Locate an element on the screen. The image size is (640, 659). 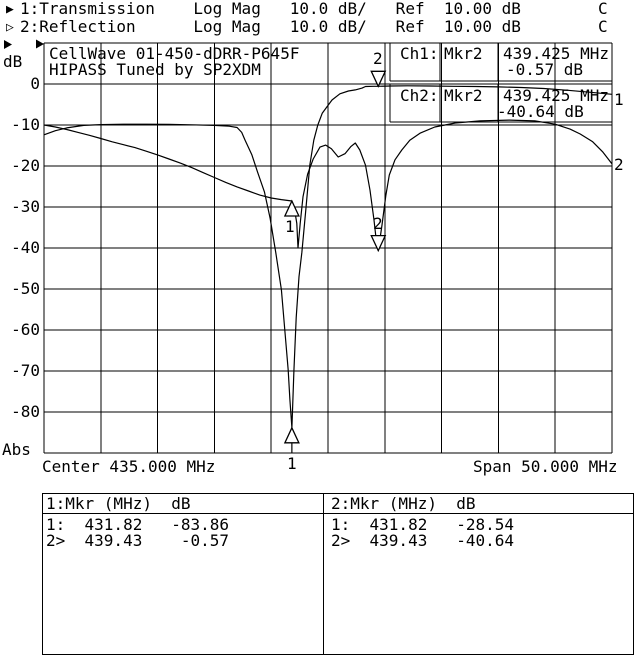
ch1-readout-marker: Mkr2 is located at coordinates (463, 53).